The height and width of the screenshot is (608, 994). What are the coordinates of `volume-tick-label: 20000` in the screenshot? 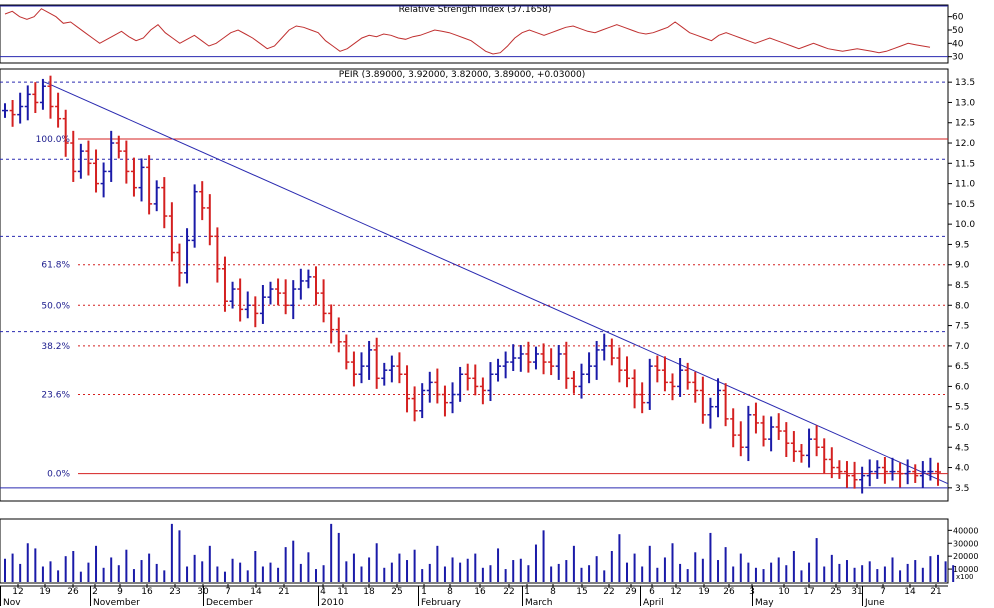 It's located at (965, 556).